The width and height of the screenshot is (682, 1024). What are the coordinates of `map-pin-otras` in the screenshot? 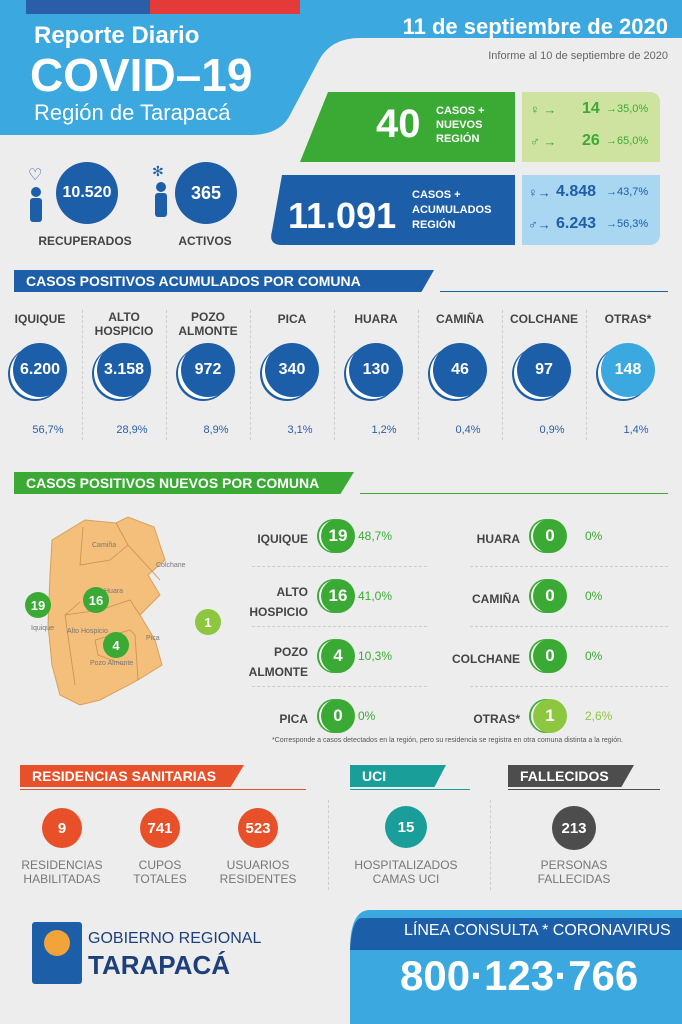 It's located at (208, 622).